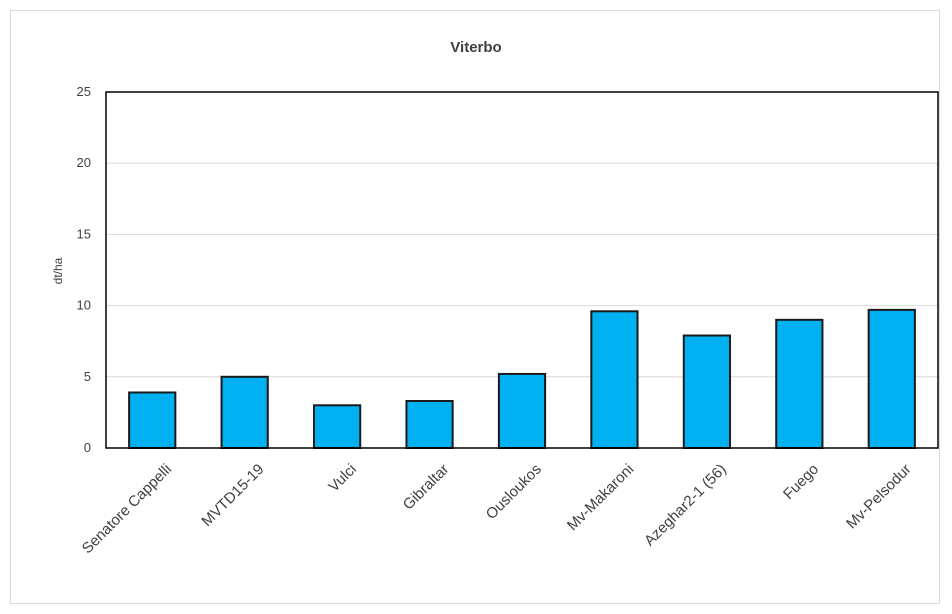 The width and height of the screenshot is (952, 614). I want to click on x-tick-label: Senatore Cappelli, so click(127, 509).